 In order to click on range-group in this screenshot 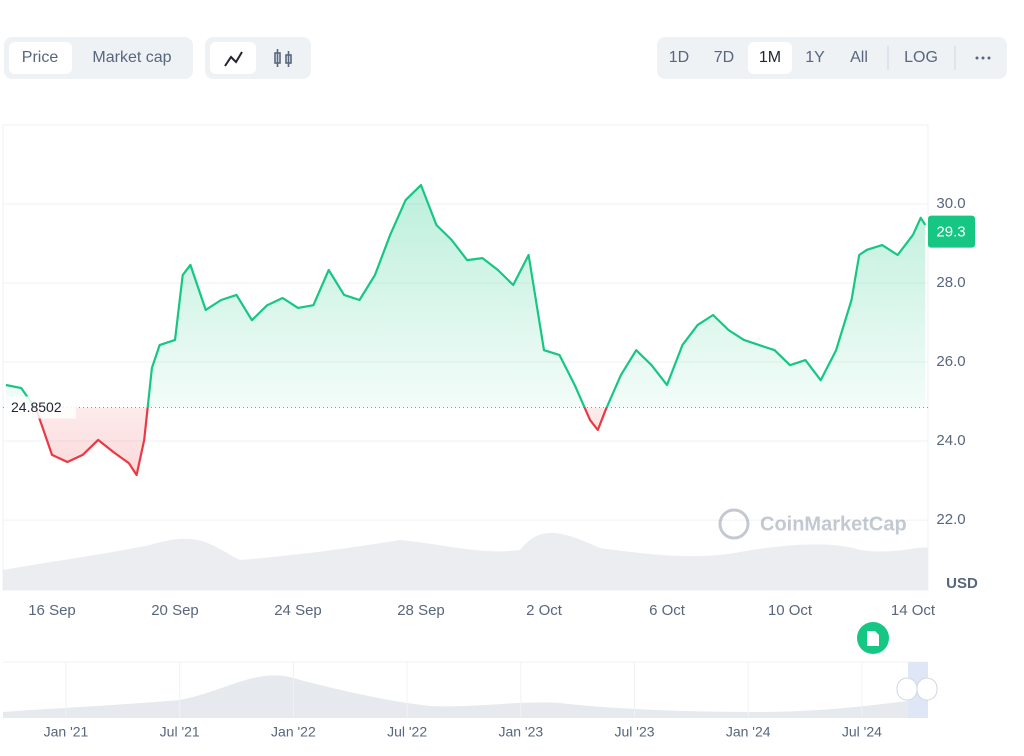, I will do `click(832, 58)`.